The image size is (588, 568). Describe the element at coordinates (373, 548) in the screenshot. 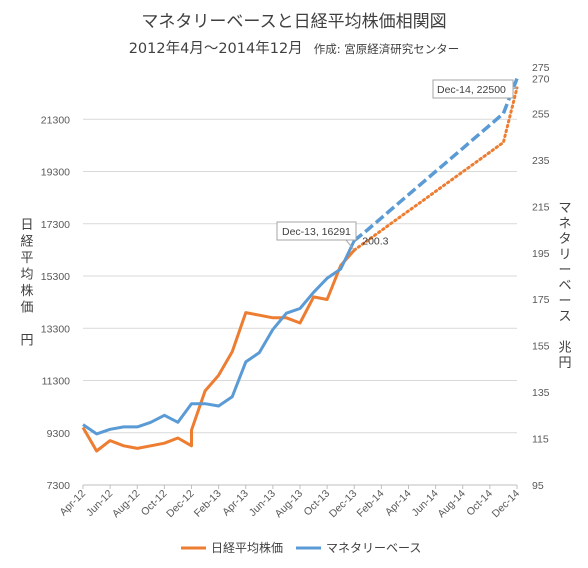

I see `legend-label-monetary-base: マネタリーベース` at that location.